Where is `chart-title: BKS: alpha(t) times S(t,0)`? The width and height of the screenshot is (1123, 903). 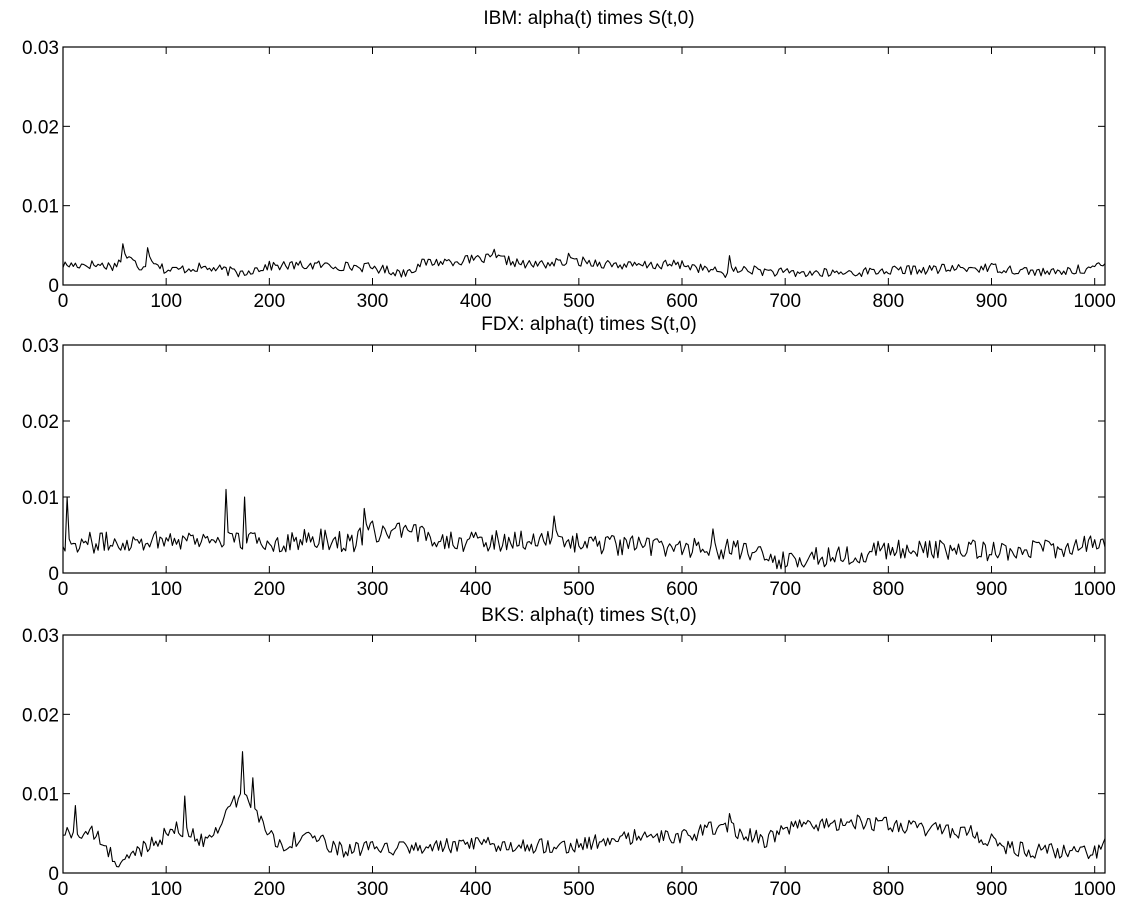
chart-title: BKS: alpha(t) times S(t,0) is located at coordinates (588, 615).